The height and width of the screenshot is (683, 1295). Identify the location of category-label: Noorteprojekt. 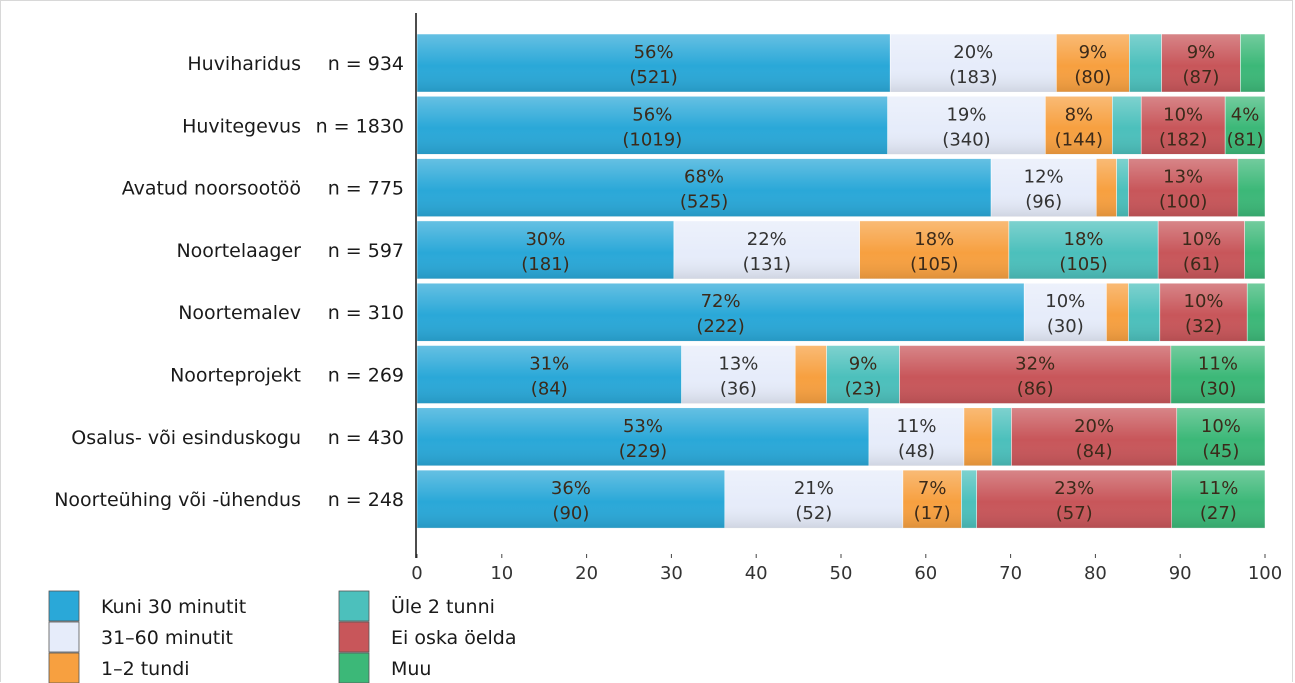
(235, 376).